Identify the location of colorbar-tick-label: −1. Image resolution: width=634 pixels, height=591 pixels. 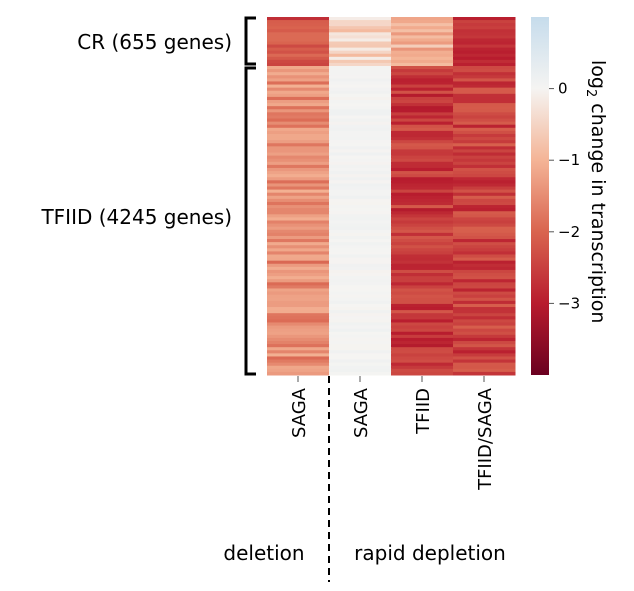
(569, 160).